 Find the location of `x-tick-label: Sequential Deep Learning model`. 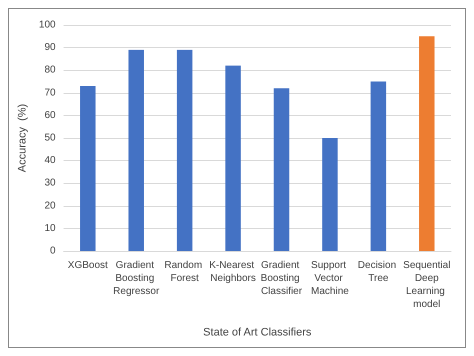

x-tick-label: Sequential Deep Learning model is located at coordinates (426, 285).